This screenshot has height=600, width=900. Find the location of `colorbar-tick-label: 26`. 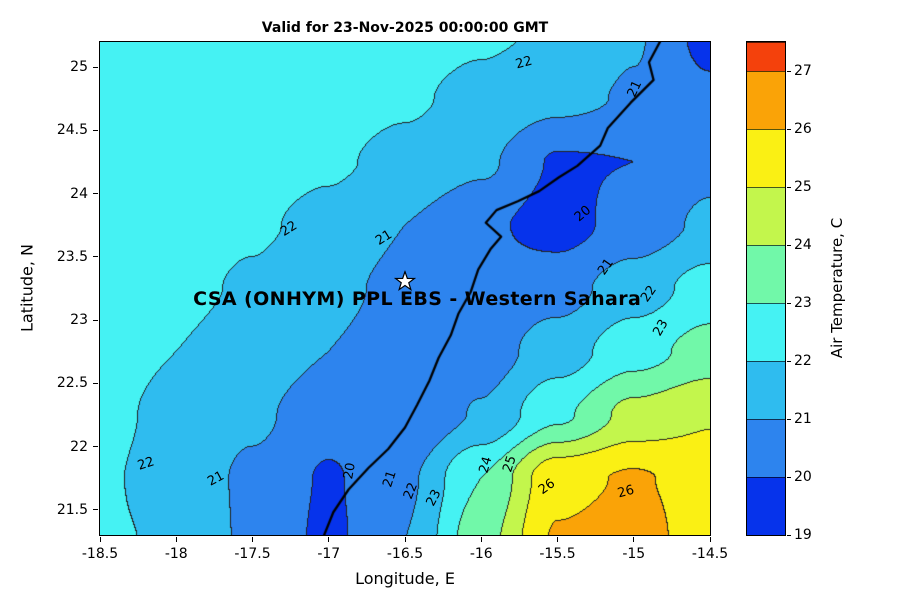

colorbar-tick-label: 26 is located at coordinates (803, 129).